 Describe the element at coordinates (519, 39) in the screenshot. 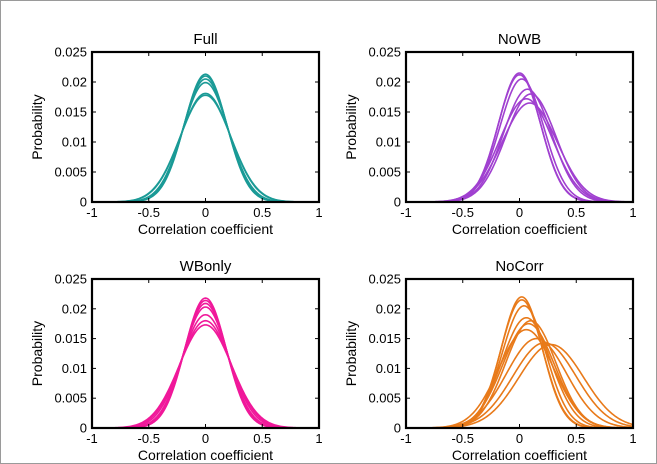

I see `panel-title: NoWB` at that location.